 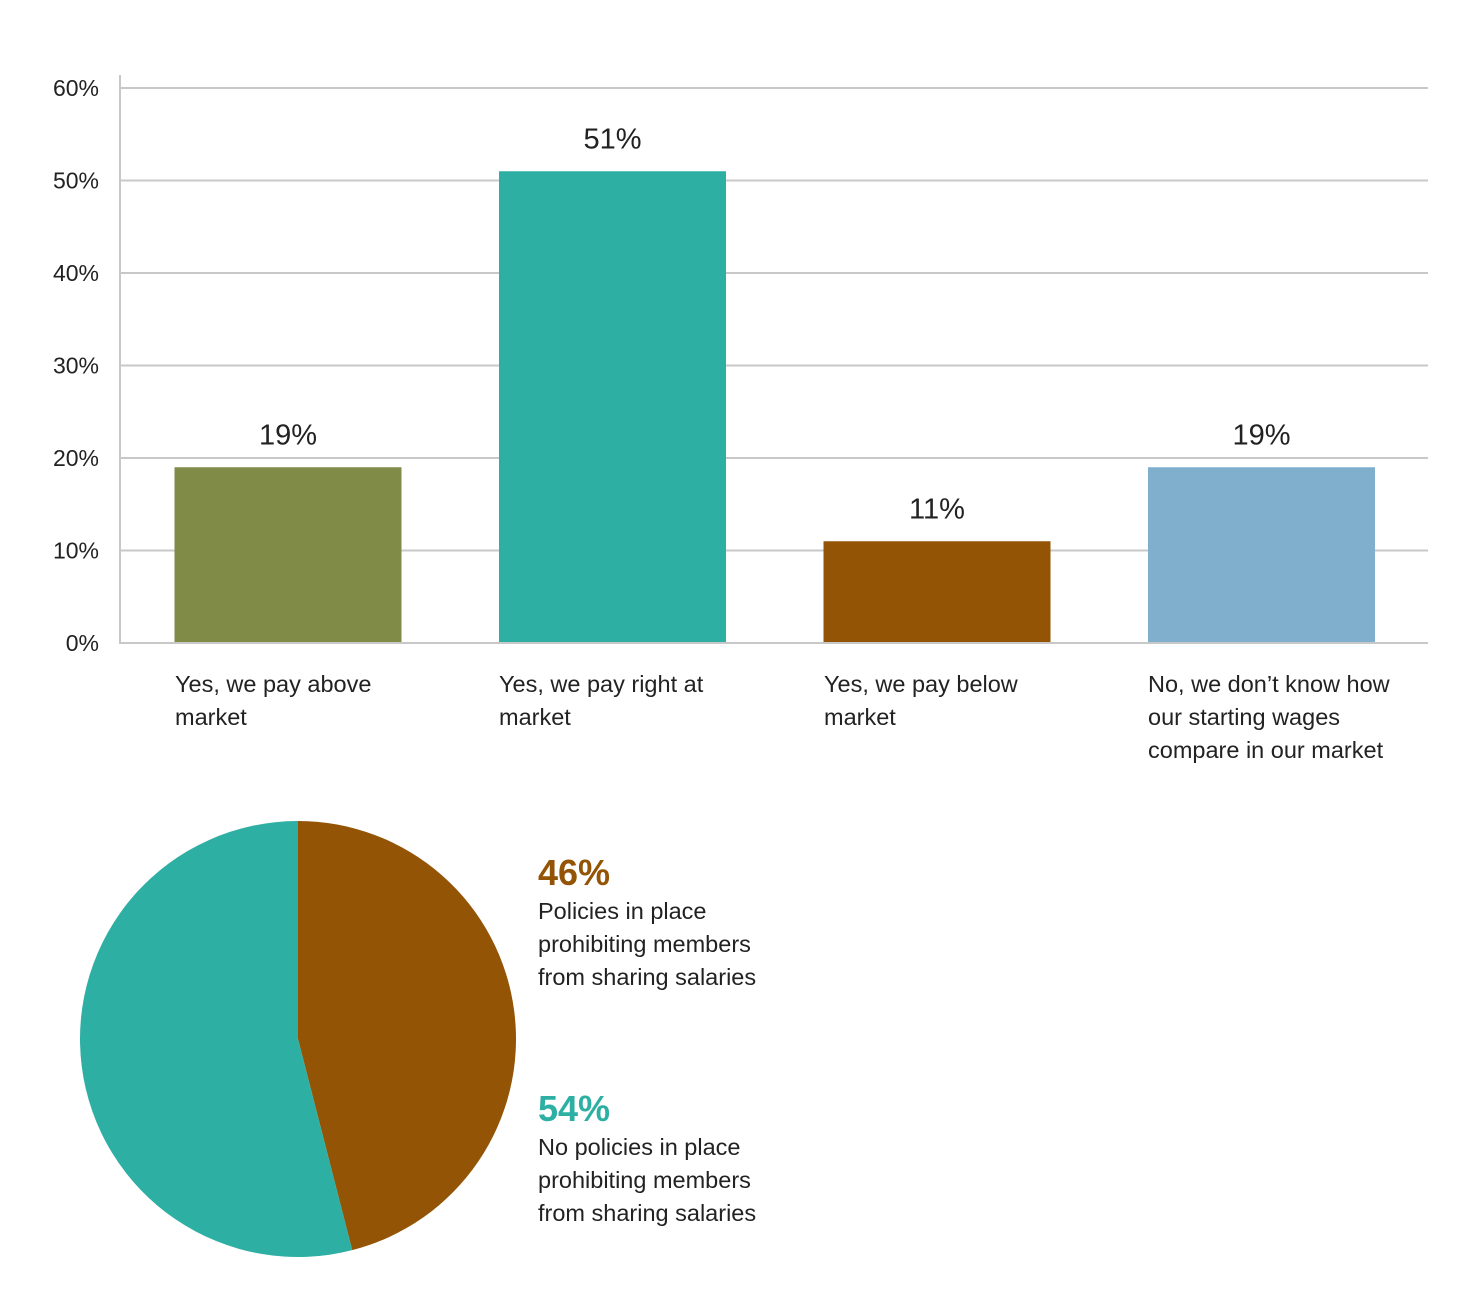 I want to click on pie-legend-text-line: Policies in place, so click(x=622, y=911).